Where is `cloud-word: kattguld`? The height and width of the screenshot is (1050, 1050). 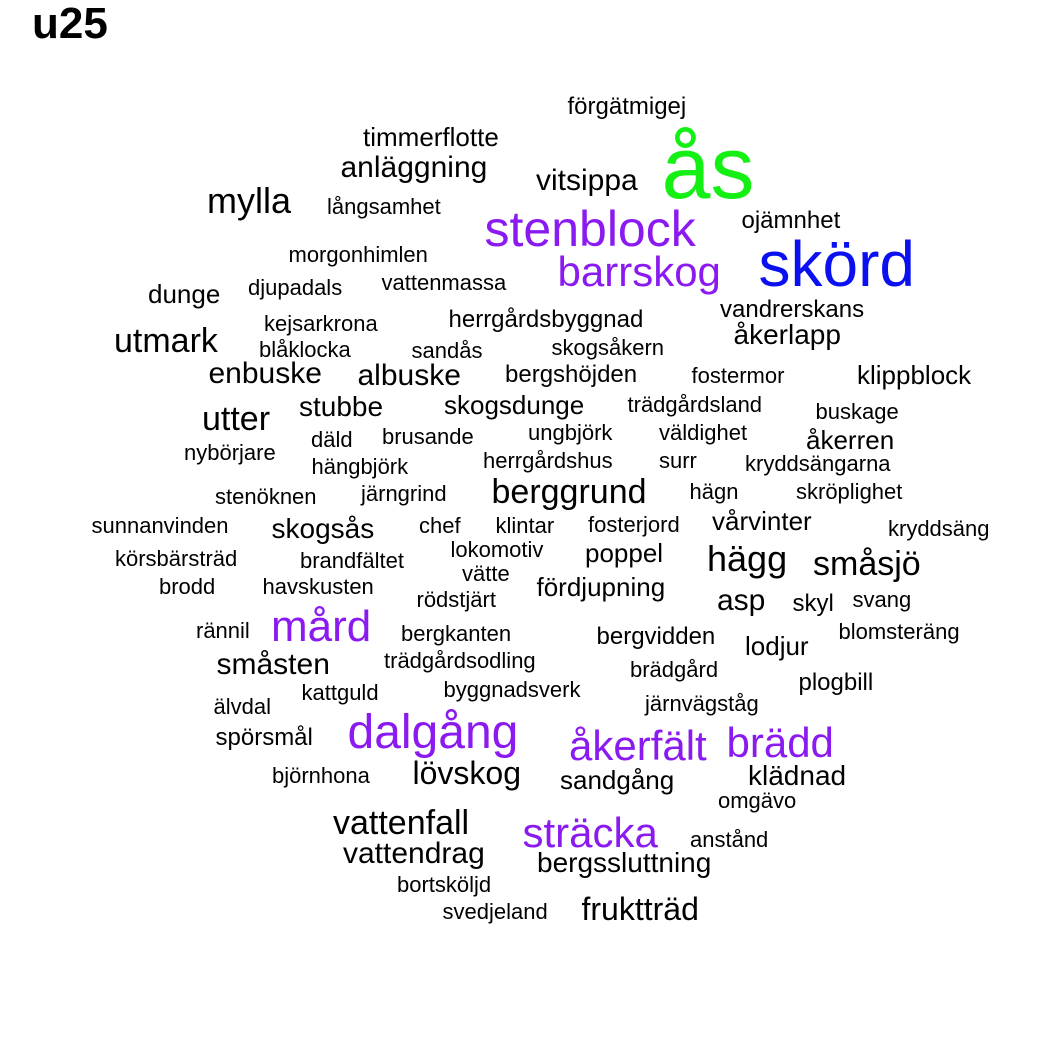 cloud-word: kattguld is located at coordinates (340, 693).